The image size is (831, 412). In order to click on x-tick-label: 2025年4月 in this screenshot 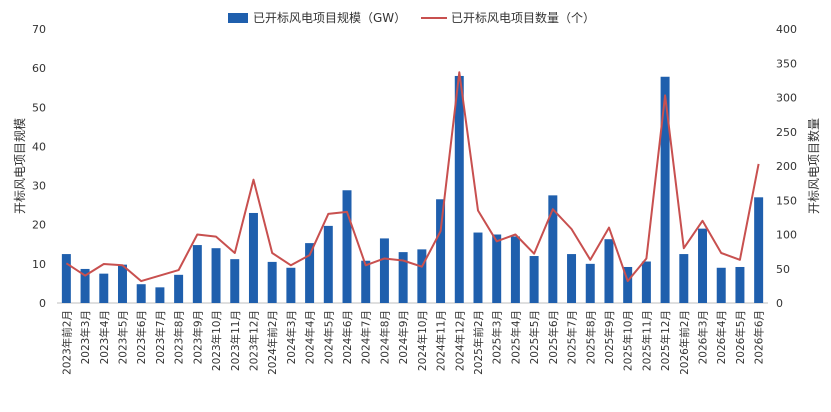, I will do `click(515, 337)`.